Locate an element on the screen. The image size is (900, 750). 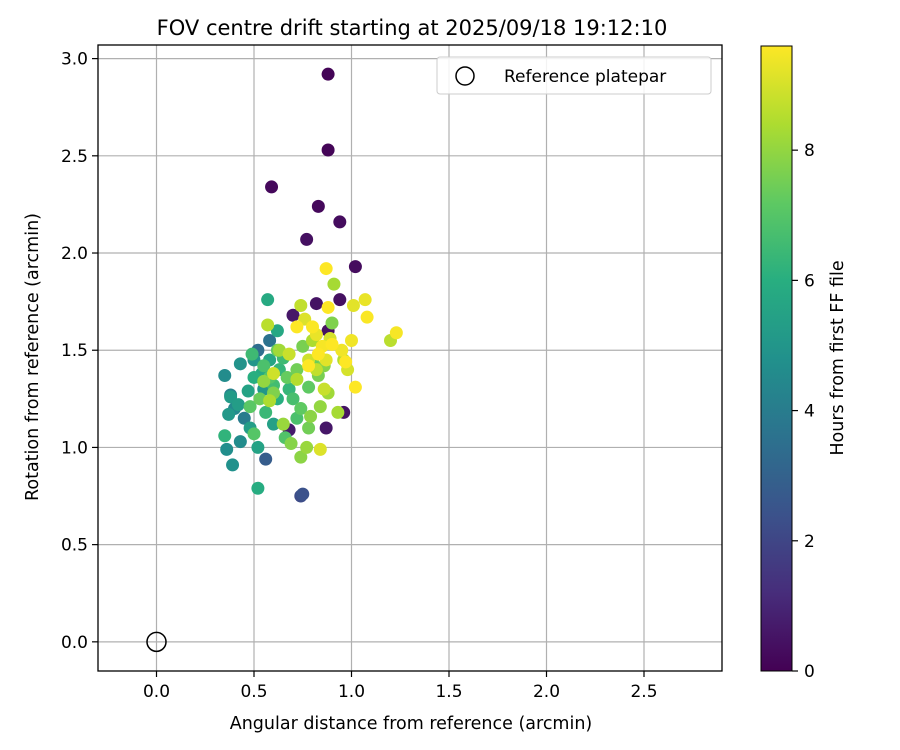
legend-entry-reference: Reference platepar is located at coordinates (585, 77).